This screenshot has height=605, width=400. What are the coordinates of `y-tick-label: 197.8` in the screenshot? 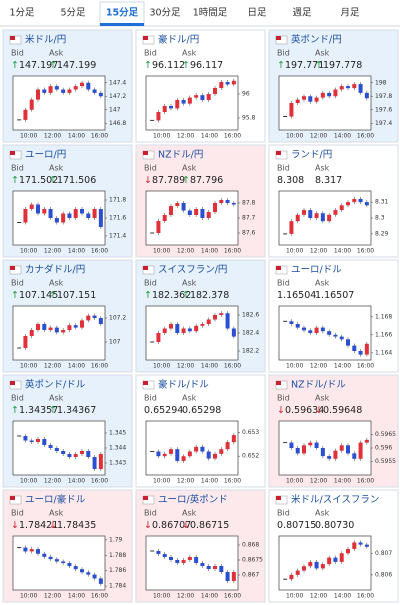 It's located at (383, 96).